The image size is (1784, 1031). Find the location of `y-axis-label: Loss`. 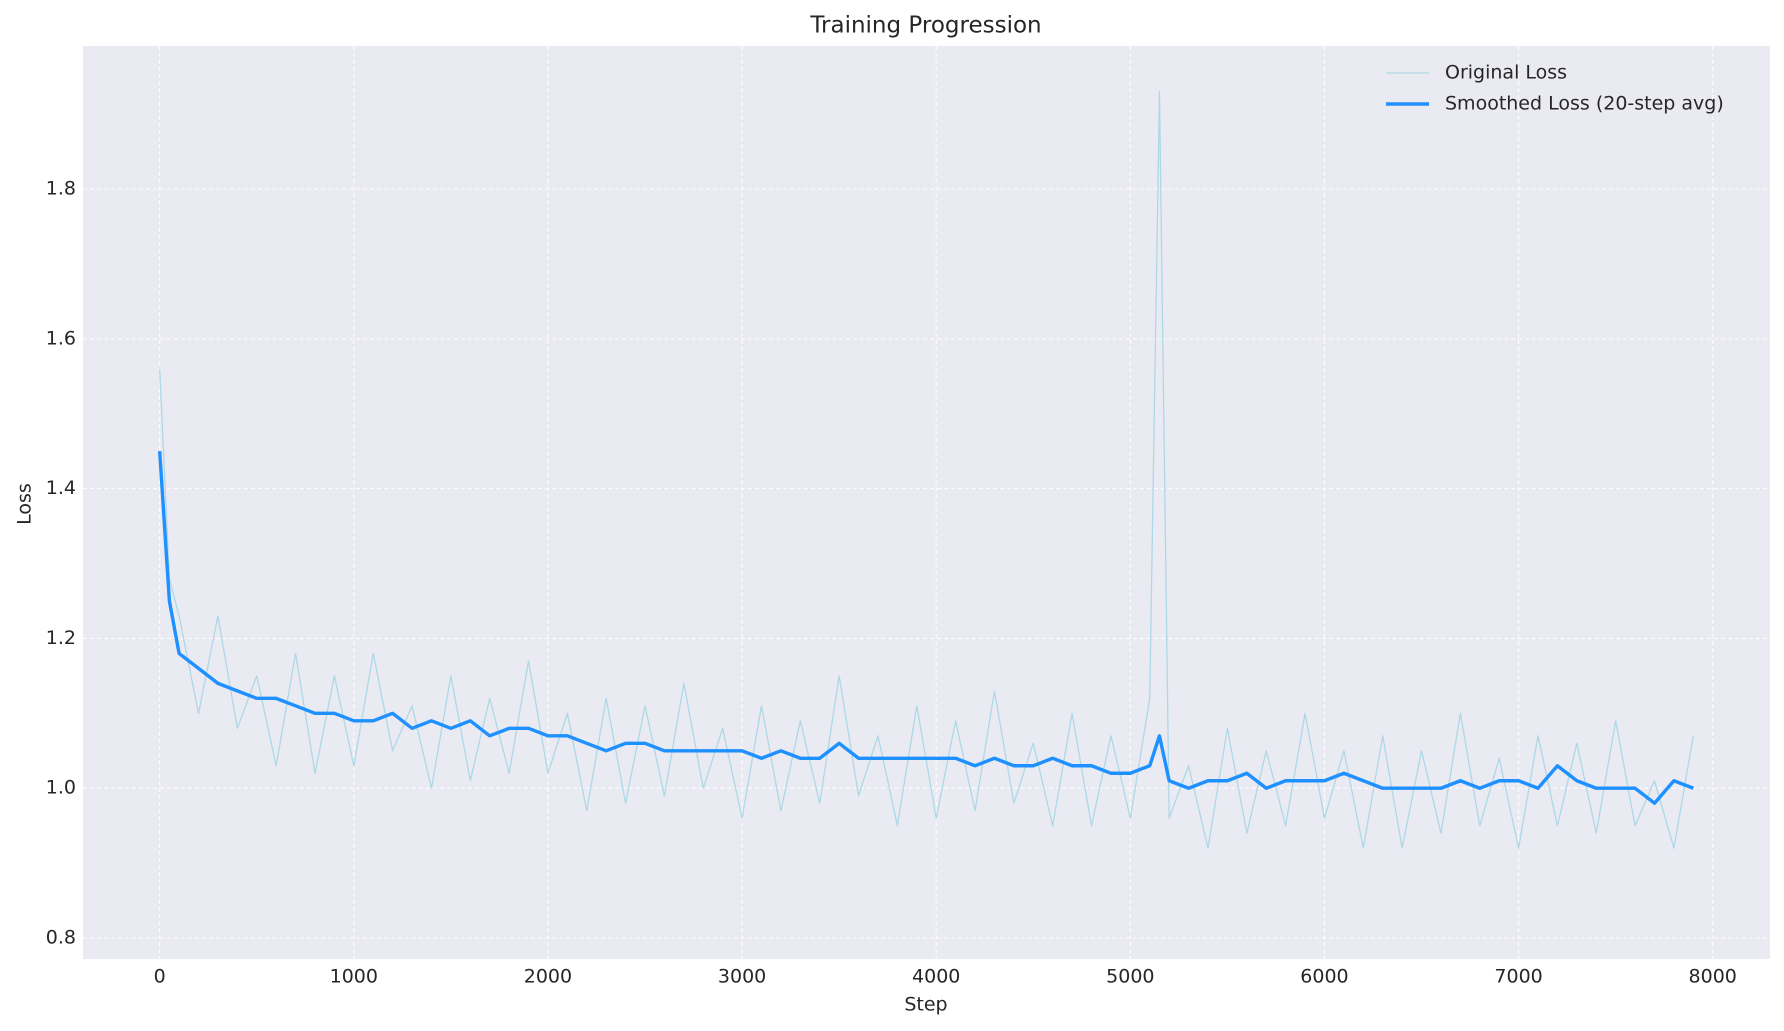

y-axis-label: Loss is located at coordinates (25, 504).